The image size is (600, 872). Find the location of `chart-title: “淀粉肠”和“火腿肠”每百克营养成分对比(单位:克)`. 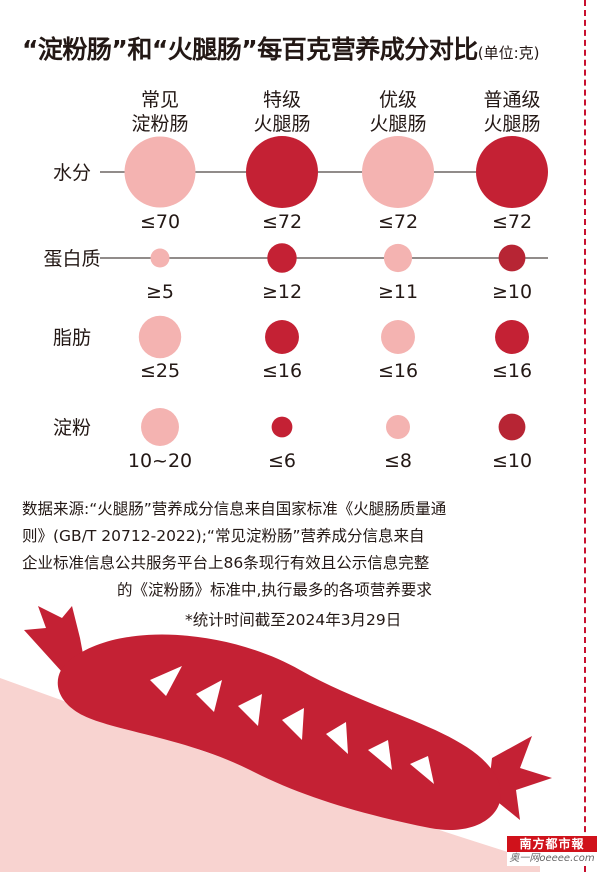

chart-title: “淀粉肠”和“火腿肠”每百克营养成分对比(单位:克) is located at coordinates (302, 48).